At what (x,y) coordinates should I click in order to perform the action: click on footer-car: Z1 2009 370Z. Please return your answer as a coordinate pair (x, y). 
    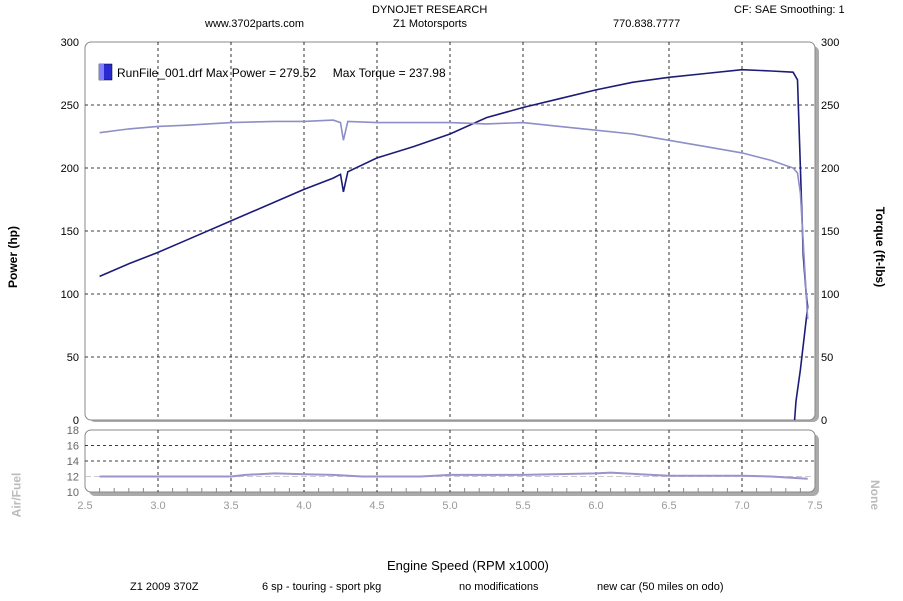
    Looking at the image, I should click on (164, 587).